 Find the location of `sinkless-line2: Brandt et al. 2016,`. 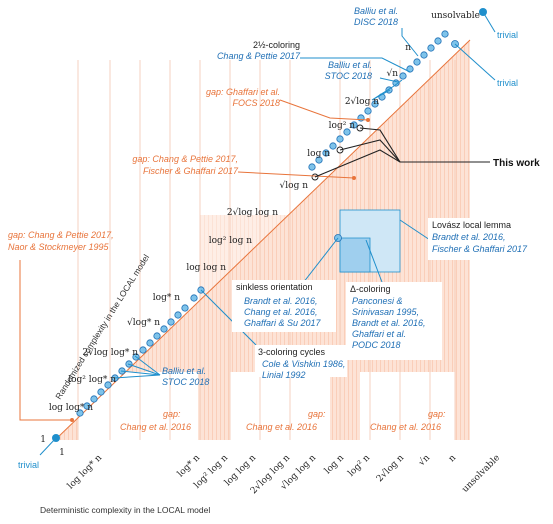

sinkless-line2: Brandt et al. 2016, is located at coordinates (281, 301).